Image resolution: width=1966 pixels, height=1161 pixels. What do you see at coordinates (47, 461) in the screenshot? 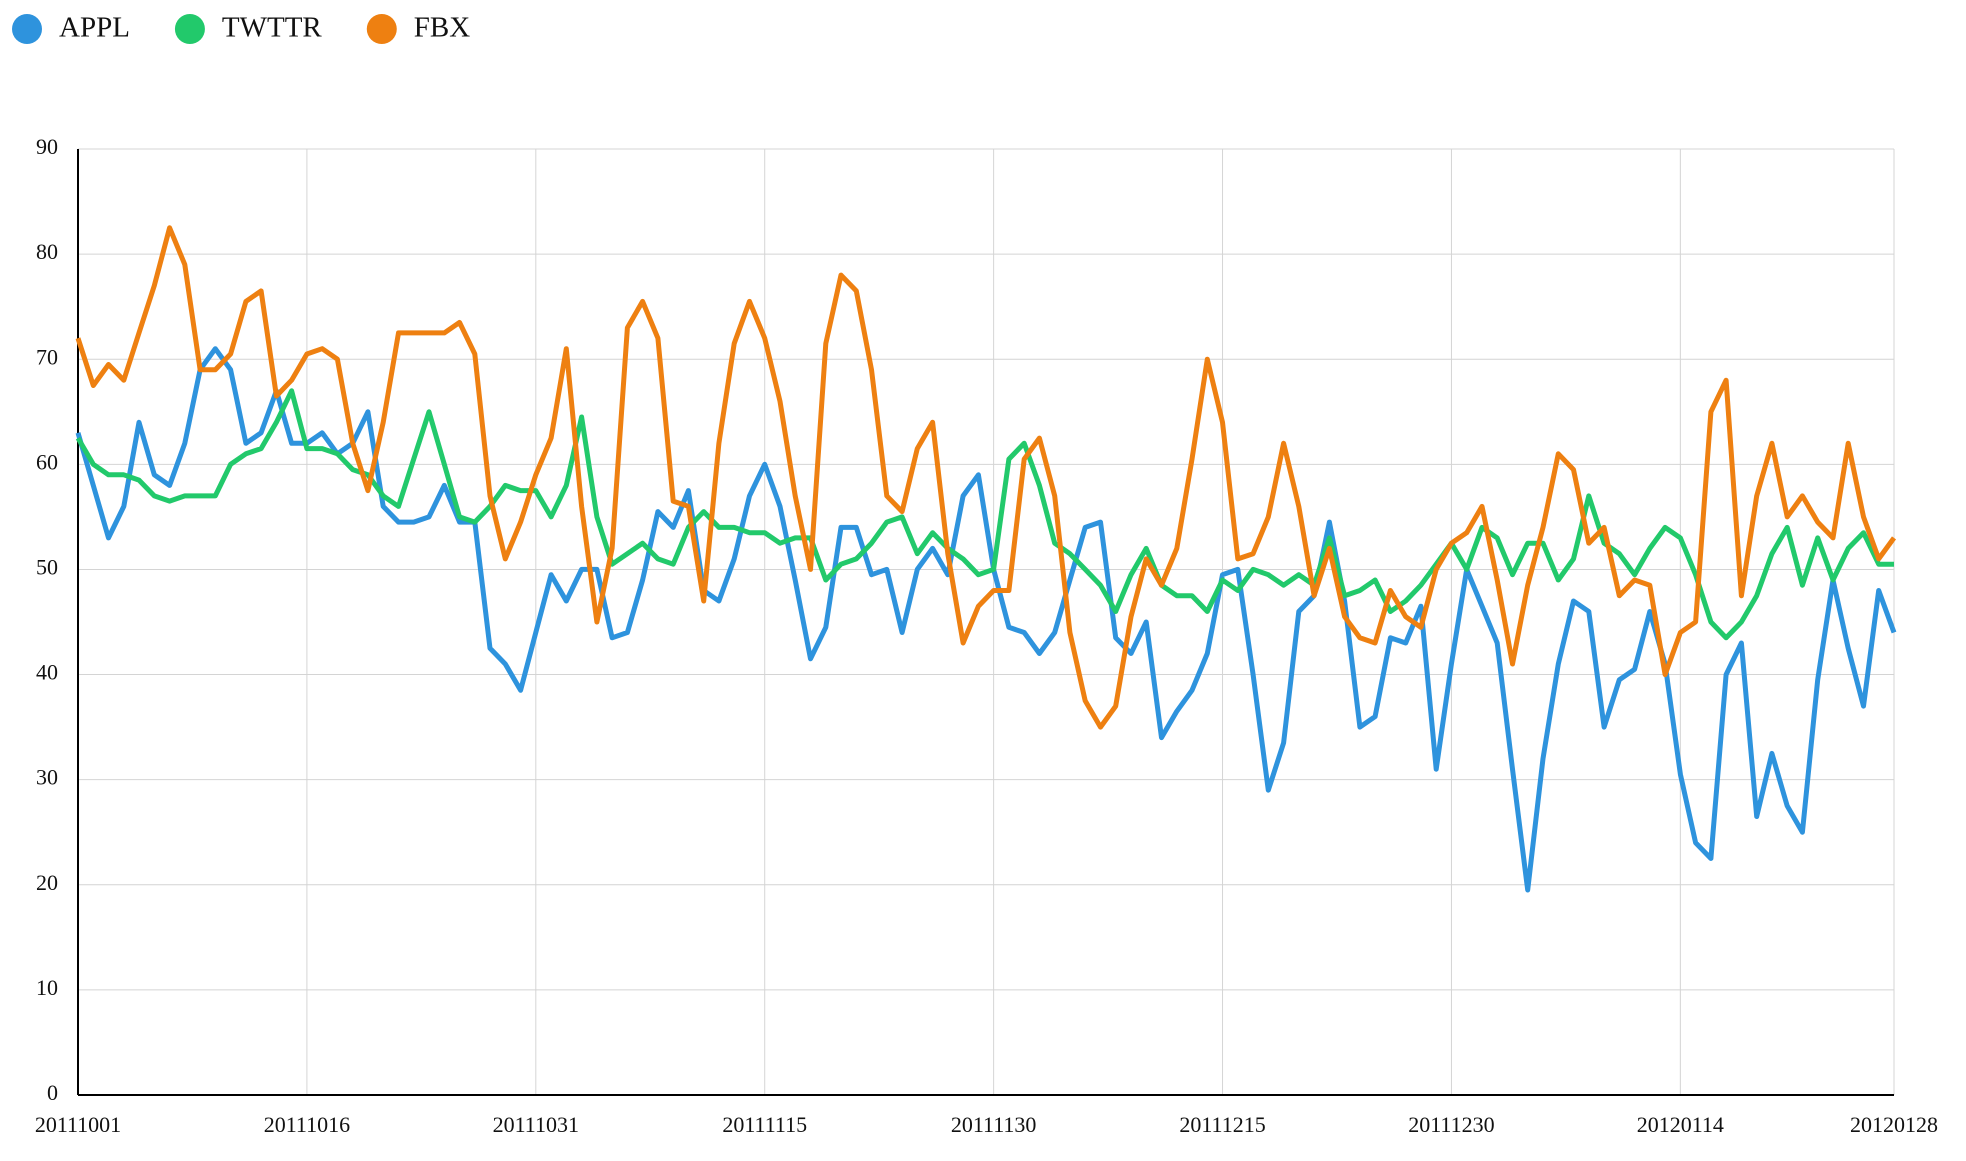
I see `y-tick-label: 60` at bounding box center [47, 461].